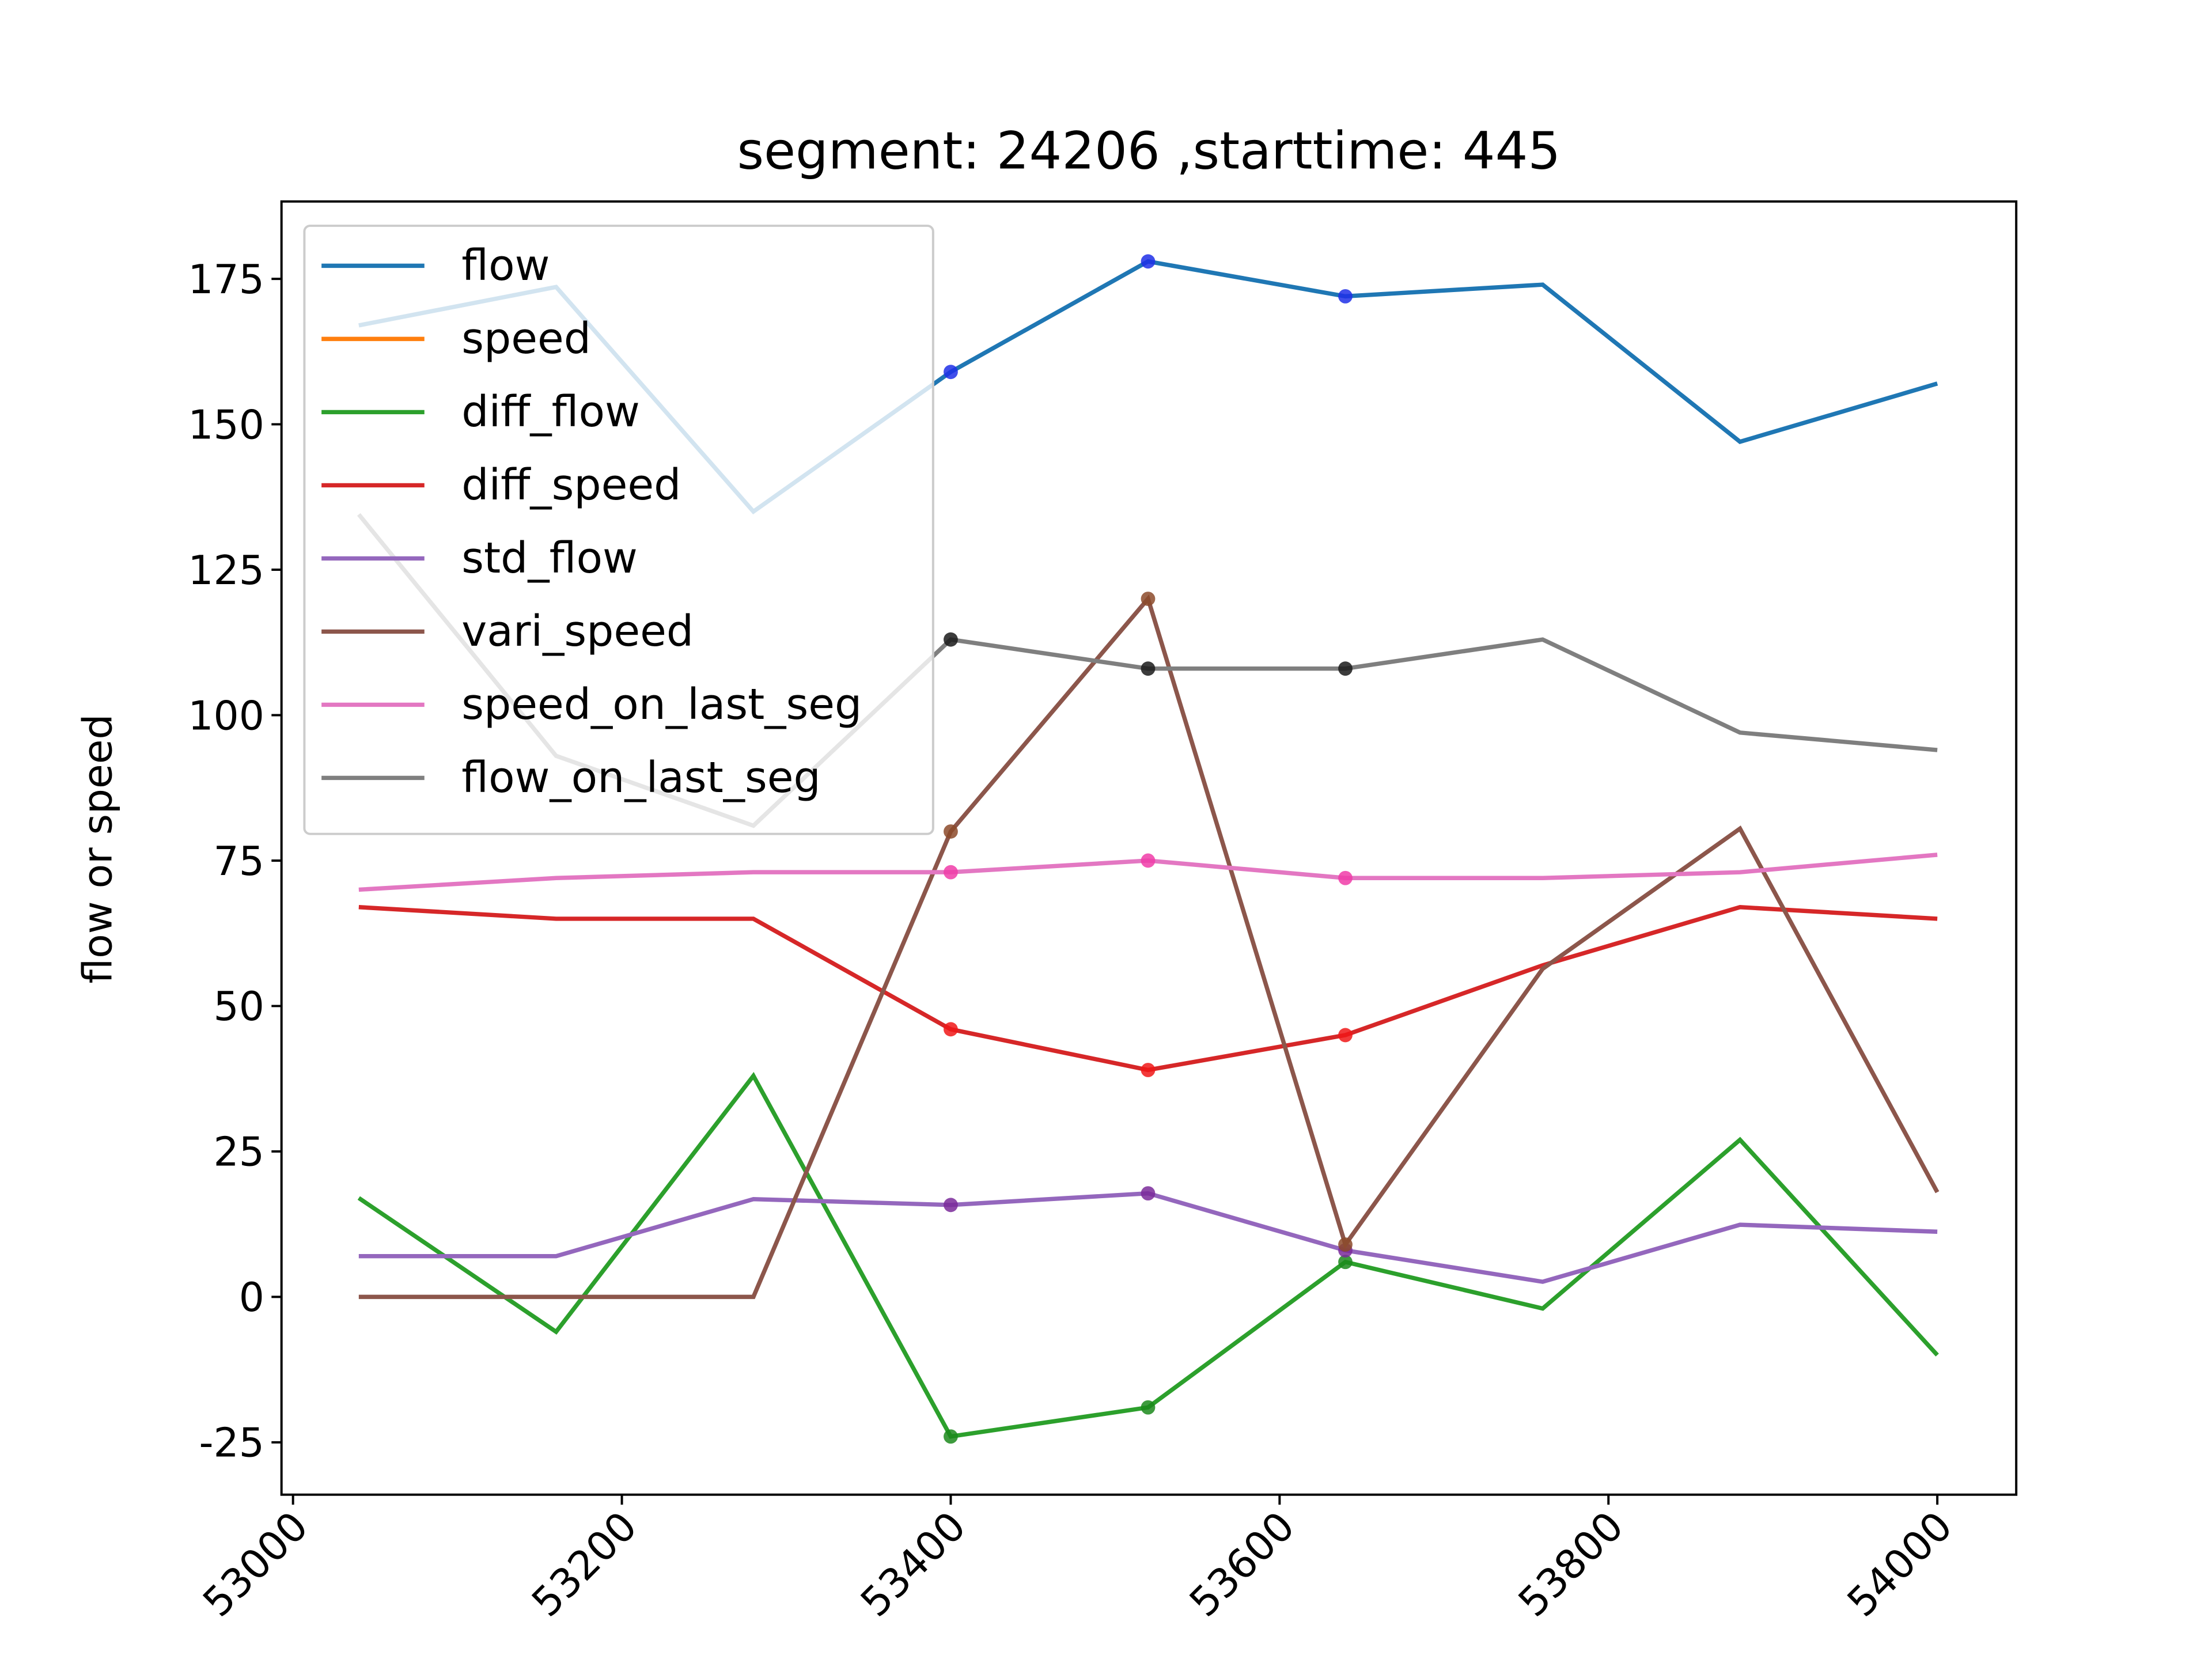 This screenshot has width=2212, height=1659. I want to click on chart-title: segment: 24206 ,starttime: 445, so click(1149, 151).